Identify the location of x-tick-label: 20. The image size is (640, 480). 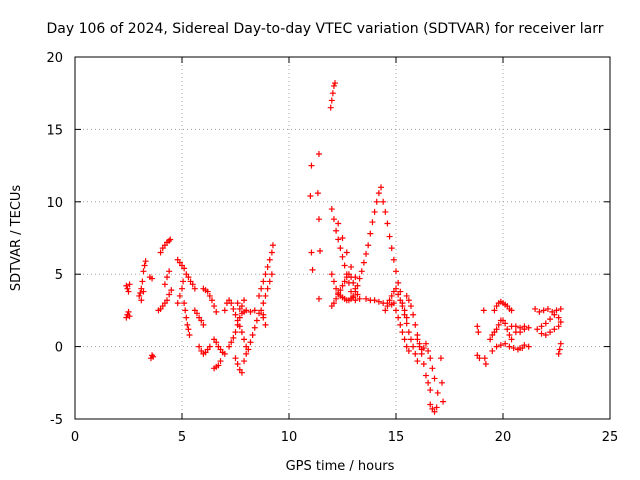
(503, 437).